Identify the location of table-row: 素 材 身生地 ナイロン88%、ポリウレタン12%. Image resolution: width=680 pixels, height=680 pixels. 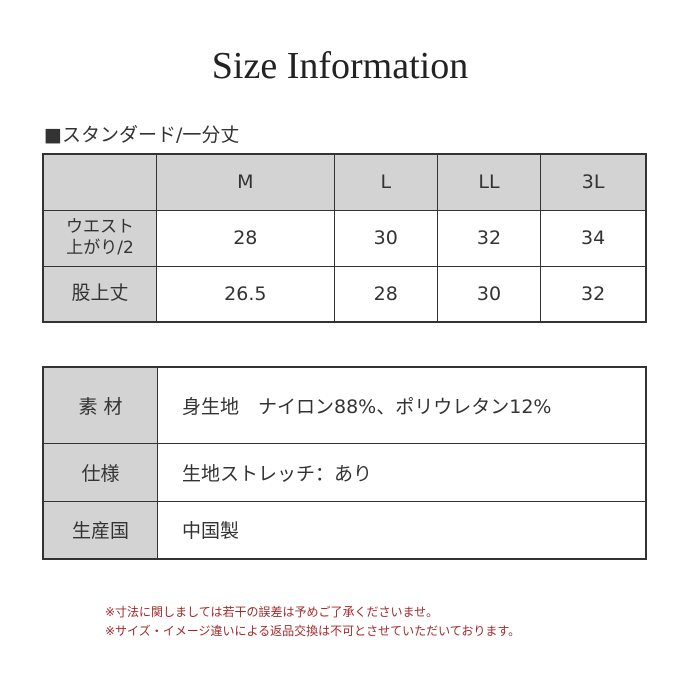
(344, 405).